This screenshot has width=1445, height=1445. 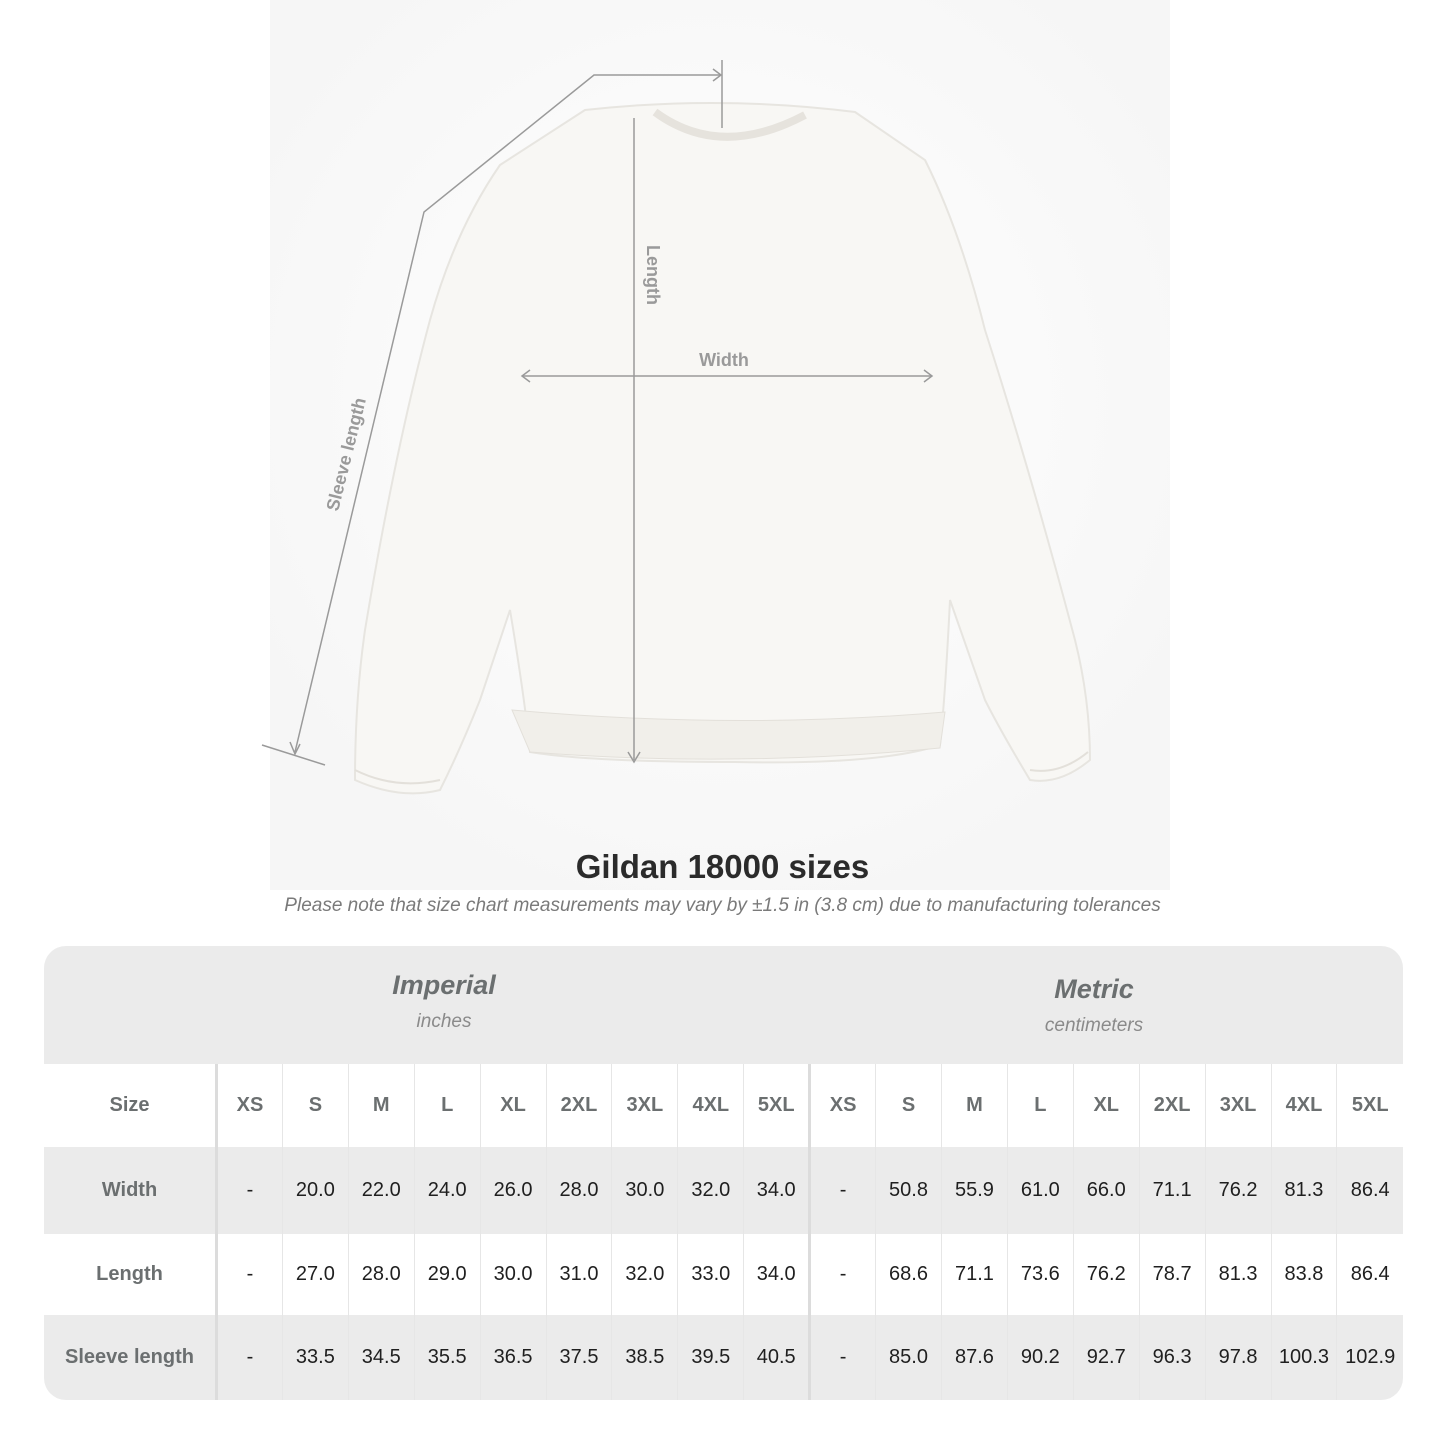 What do you see at coordinates (447, 1190) in the screenshot?
I see `cell-imperial: 24.0` at bounding box center [447, 1190].